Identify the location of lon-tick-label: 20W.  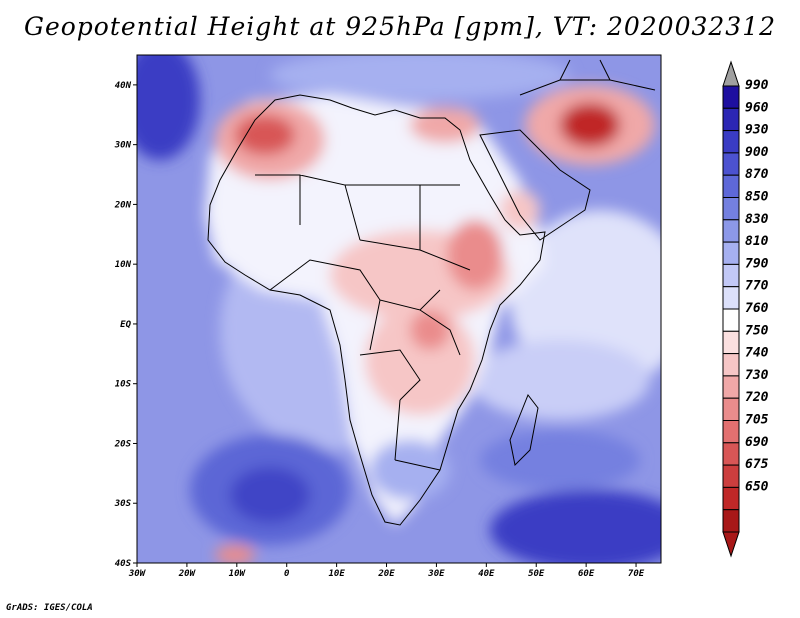
(187, 574).